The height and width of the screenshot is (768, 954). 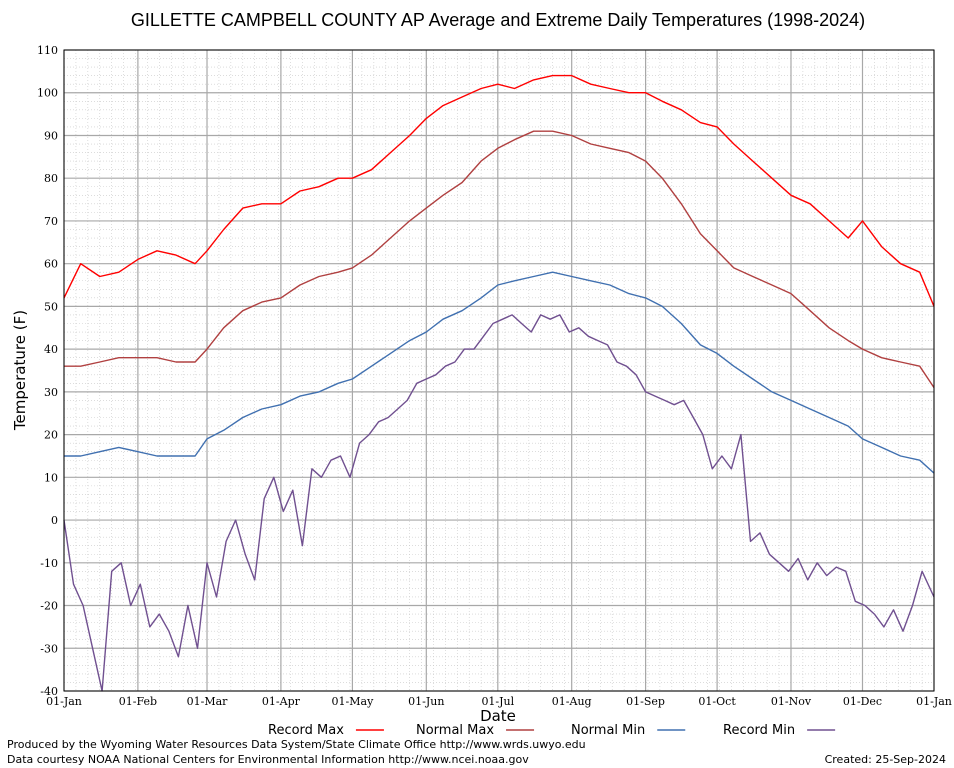 I want to click on y-tick-label: 80, so click(x=51, y=178).